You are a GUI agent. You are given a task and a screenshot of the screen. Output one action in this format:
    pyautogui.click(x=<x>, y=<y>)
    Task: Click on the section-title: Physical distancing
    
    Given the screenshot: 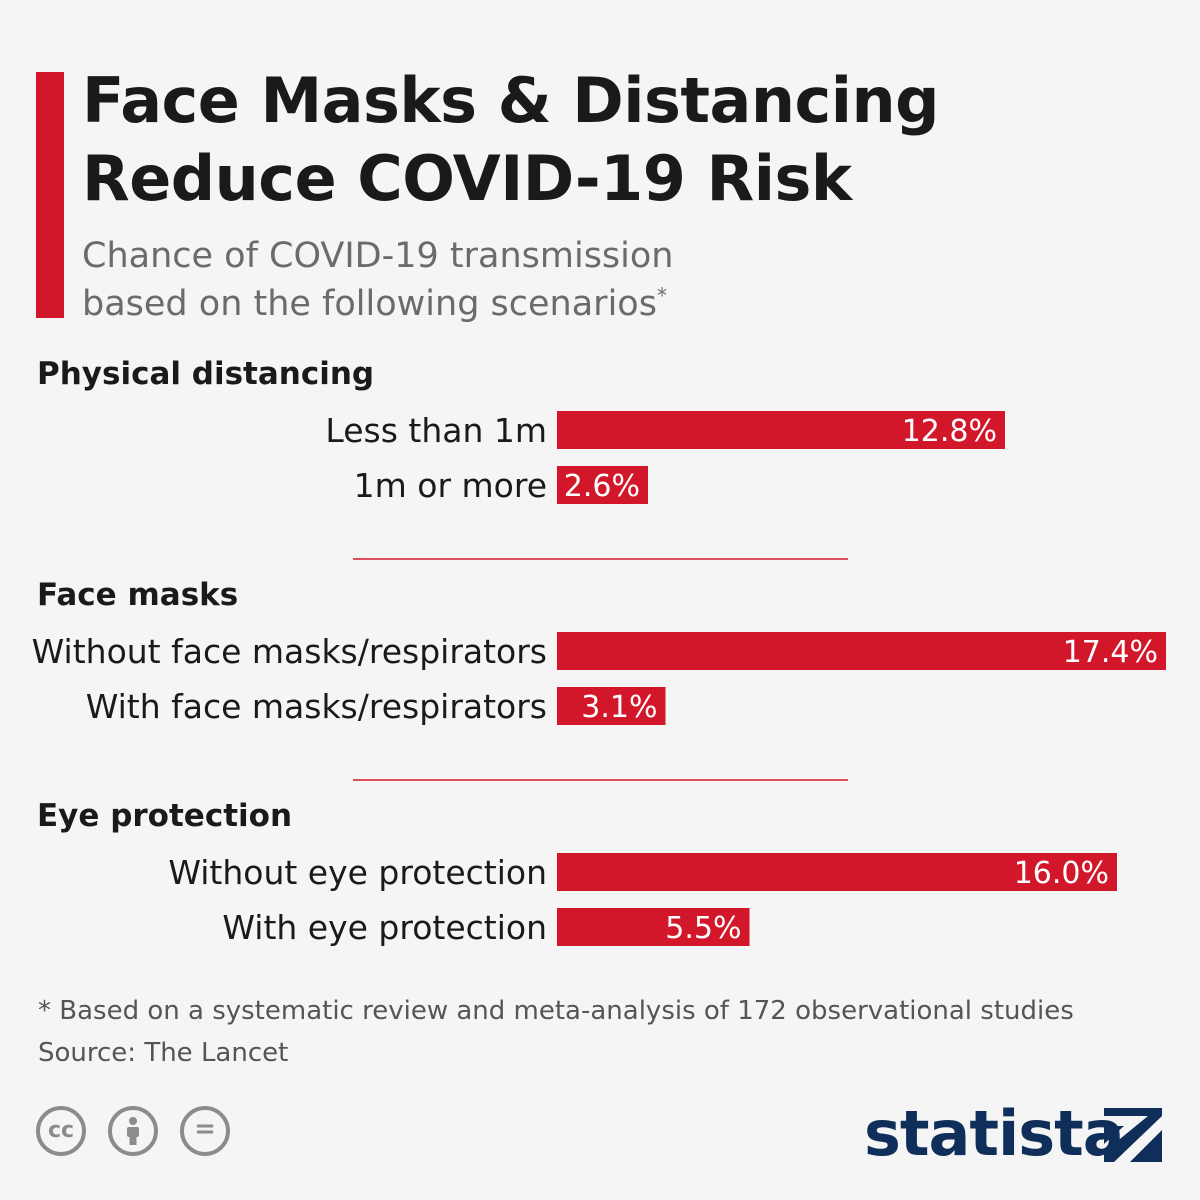 What is the action you would take?
    pyautogui.click(x=205, y=374)
    